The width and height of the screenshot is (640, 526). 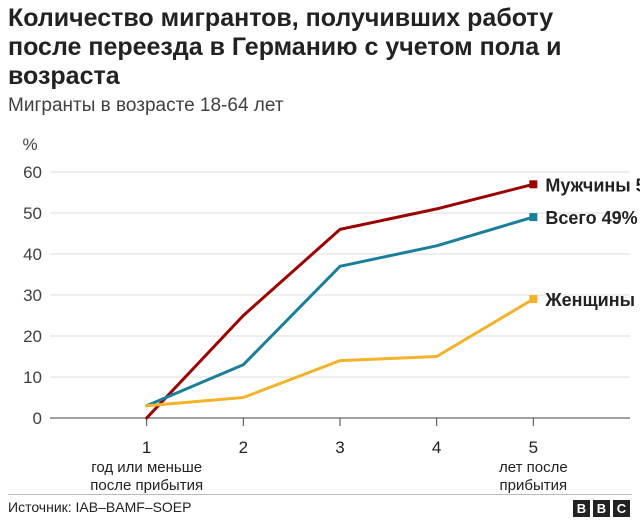 I want to click on y-tick-label: 10, so click(x=32, y=377).